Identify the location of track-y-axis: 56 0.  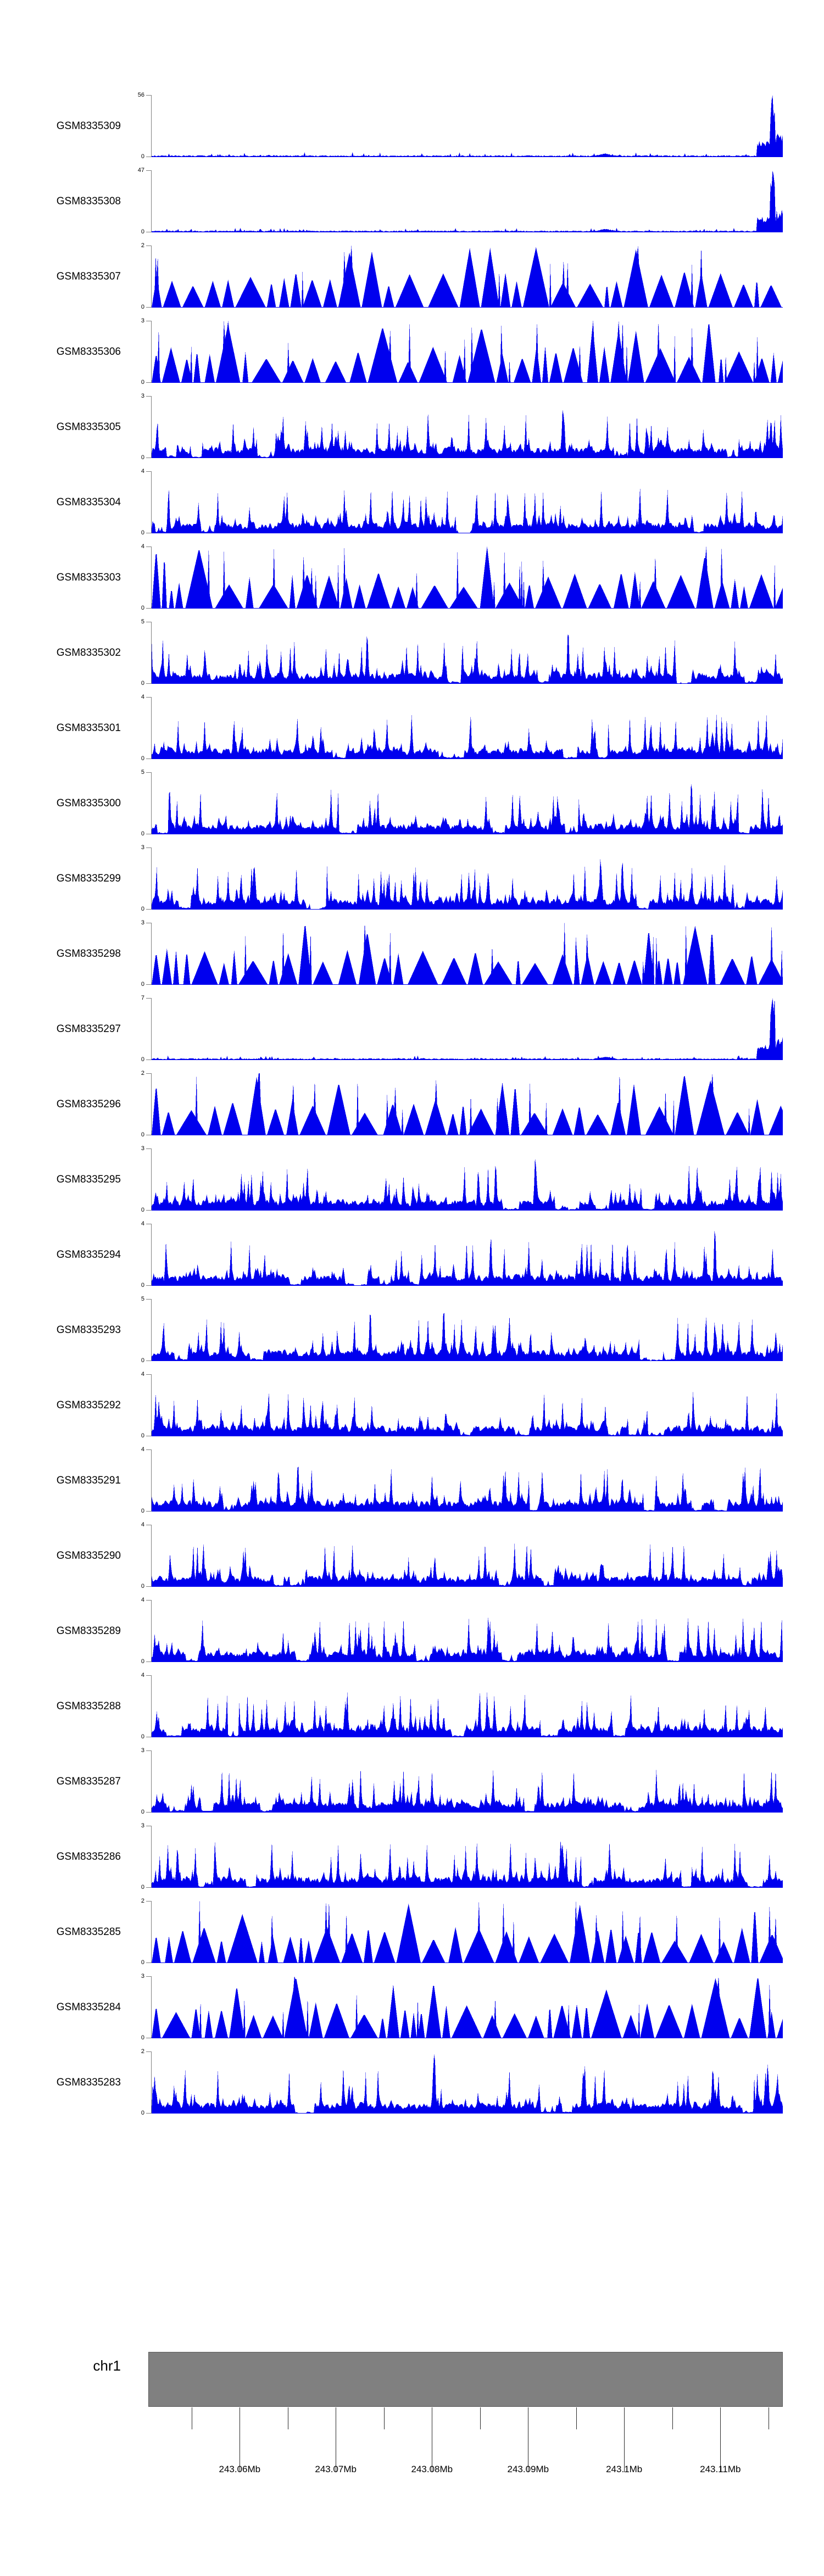
(139, 126).